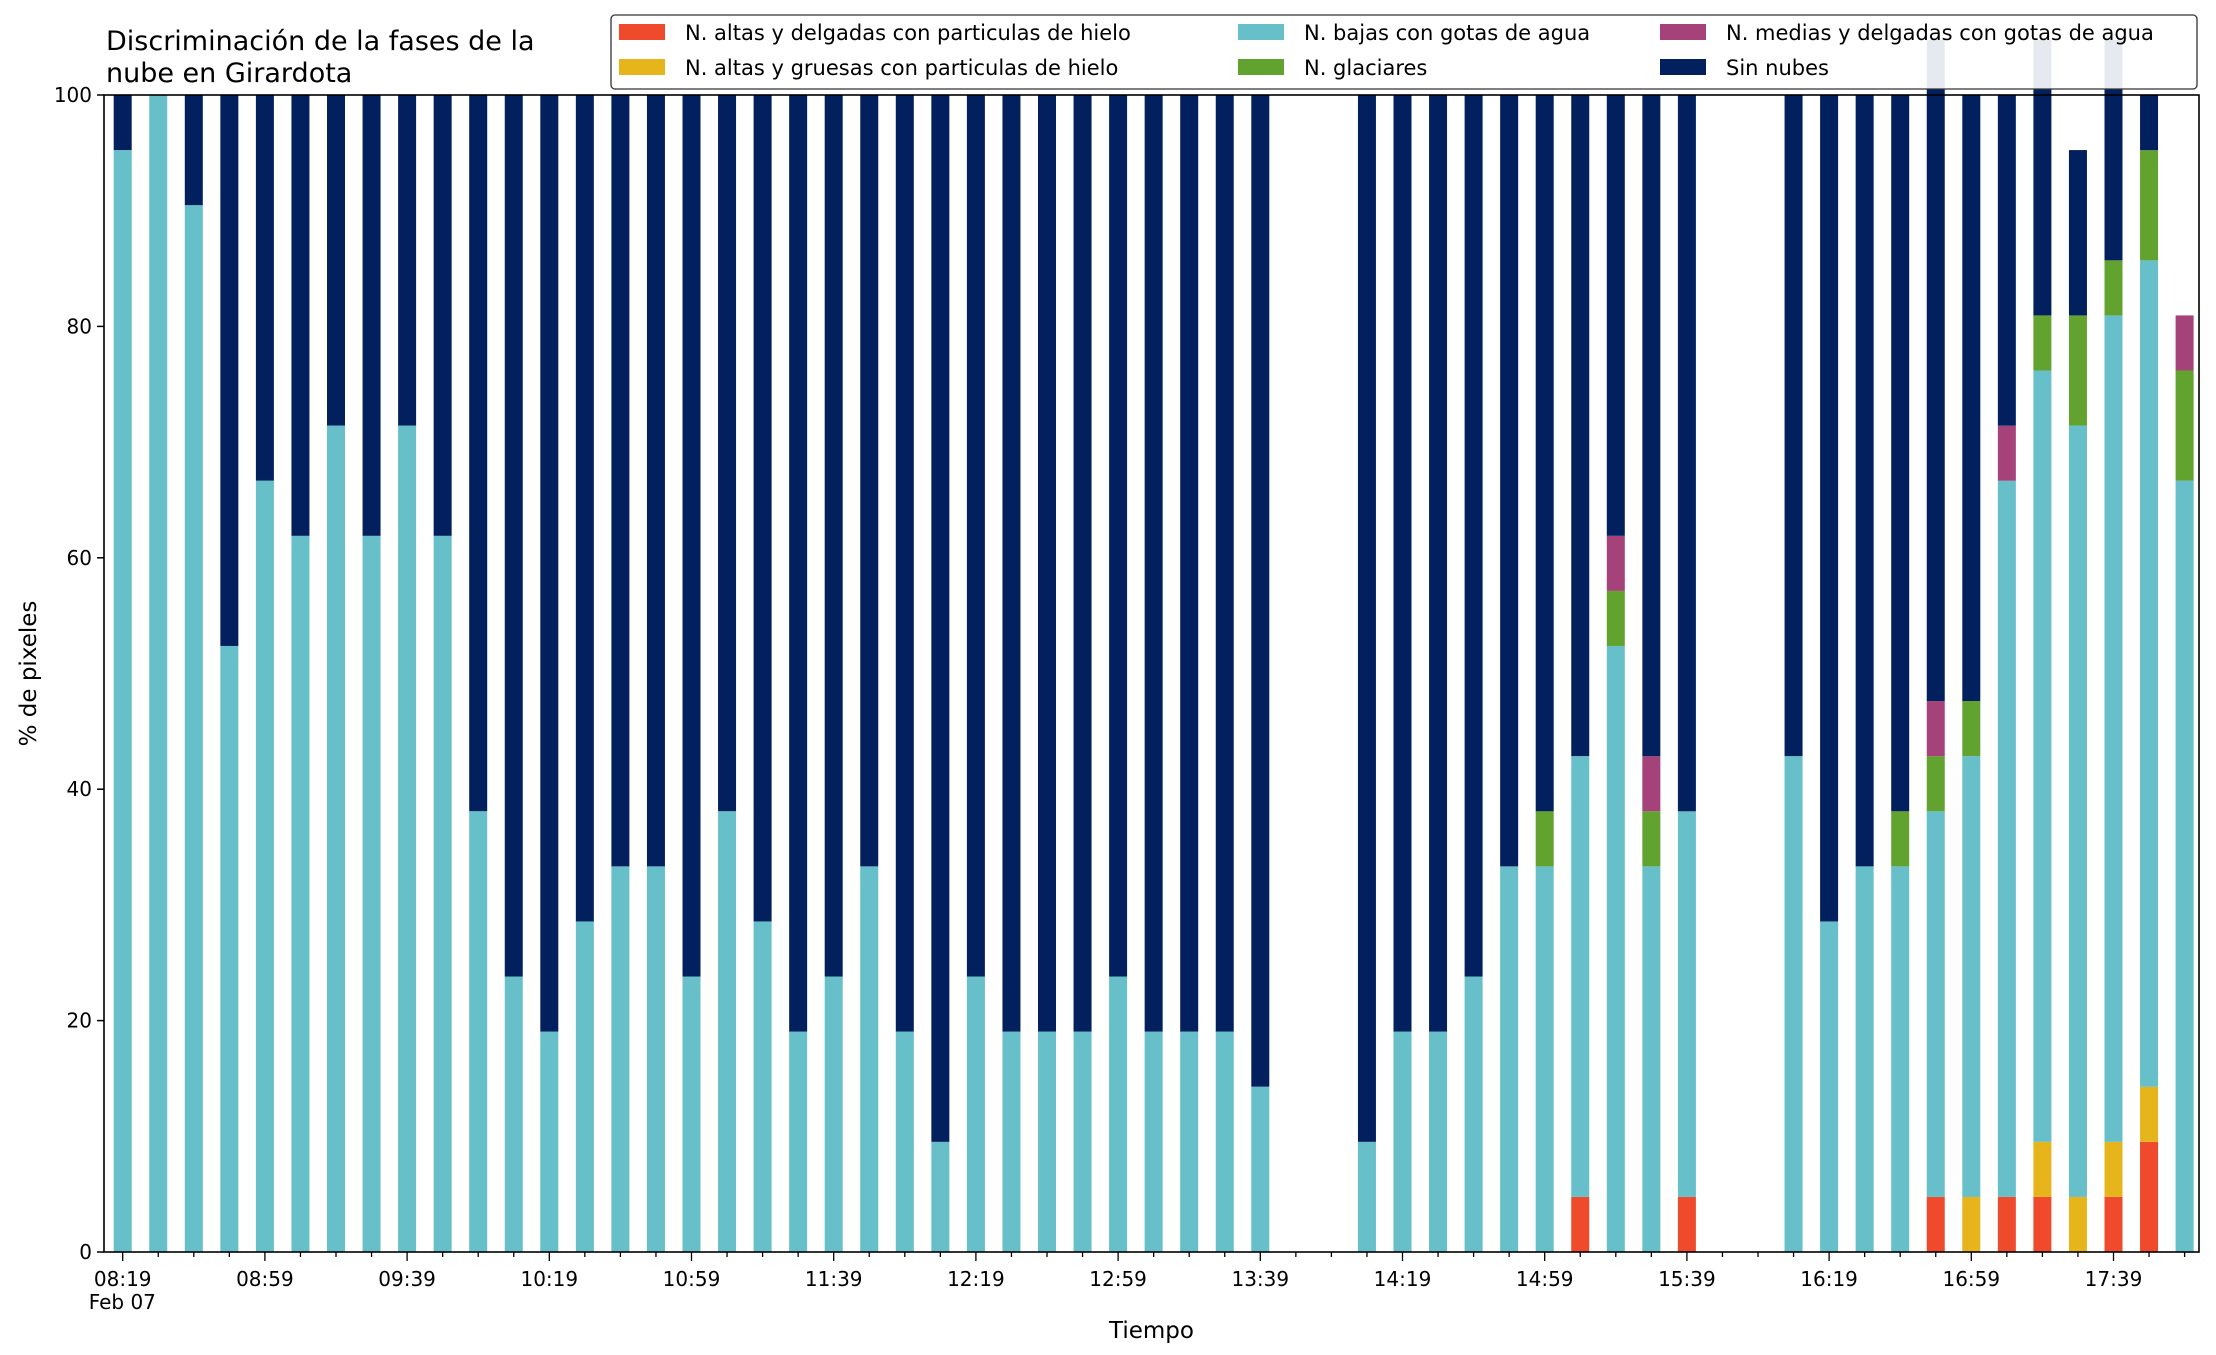  What do you see at coordinates (265, 1279) in the screenshot?
I see `x-tick-label: 08:59` at bounding box center [265, 1279].